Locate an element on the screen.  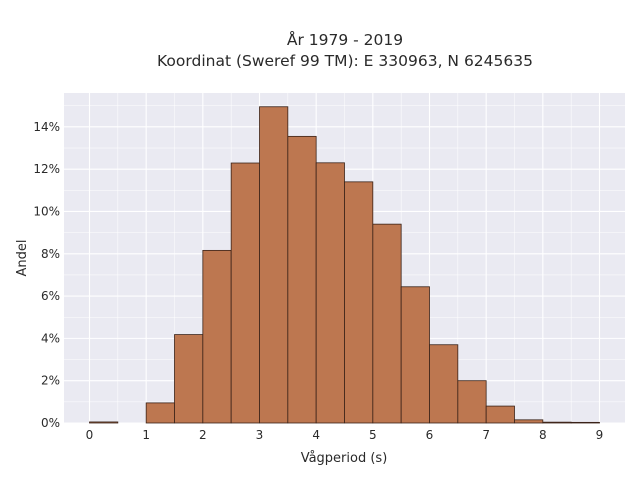
x-tick-label: 5 is located at coordinates (373, 435).